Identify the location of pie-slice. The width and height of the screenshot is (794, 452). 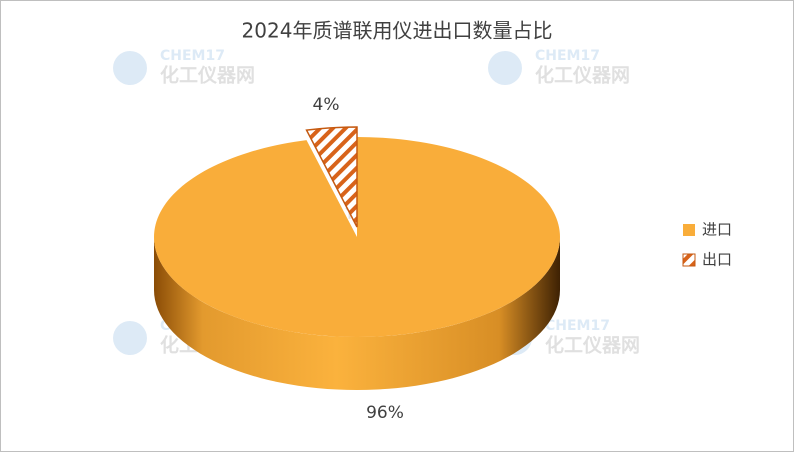
(331, 177).